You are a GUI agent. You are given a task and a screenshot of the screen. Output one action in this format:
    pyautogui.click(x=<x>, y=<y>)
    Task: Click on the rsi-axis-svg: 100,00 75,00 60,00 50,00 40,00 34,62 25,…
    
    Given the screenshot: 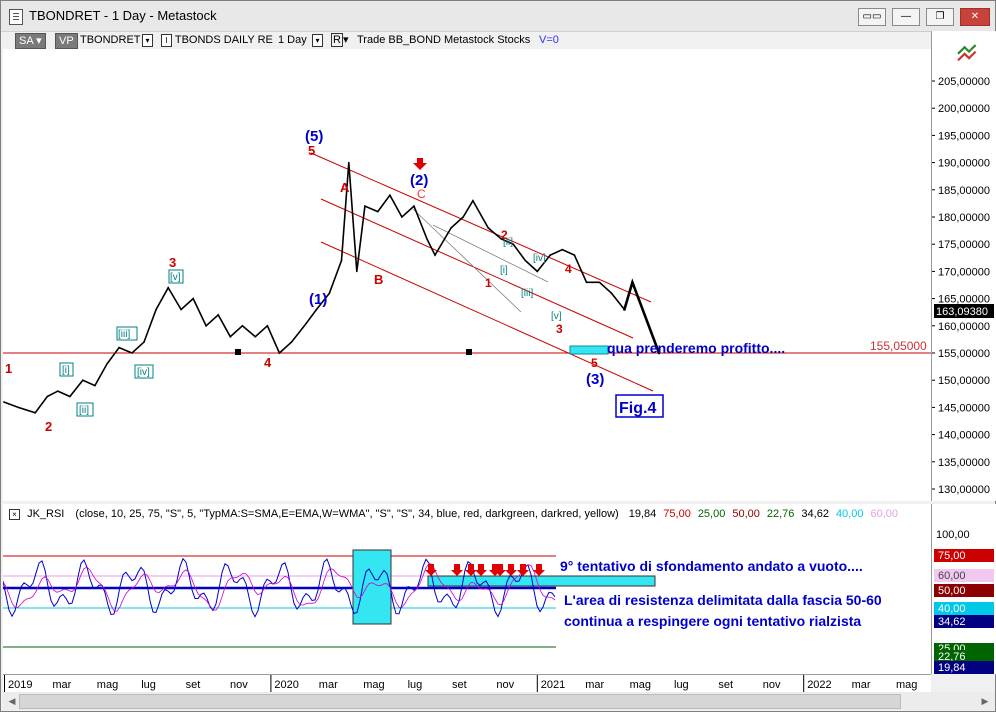 What is the action you would take?
    pyautogui.click(x=964, y=601)
    